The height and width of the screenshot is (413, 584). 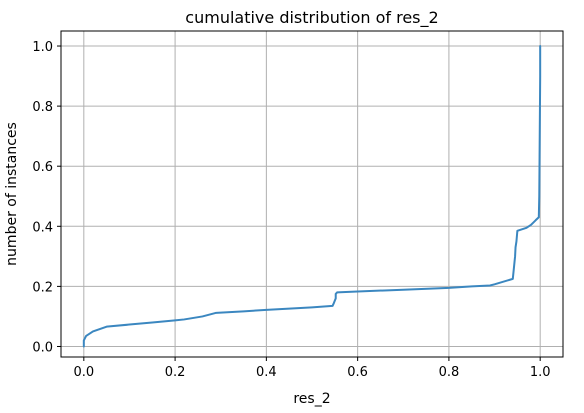 What do you see at coordinates (12, 194) in the screenshot?
I see `y-axis-label: number of instances` at bounding box center [12, 194].